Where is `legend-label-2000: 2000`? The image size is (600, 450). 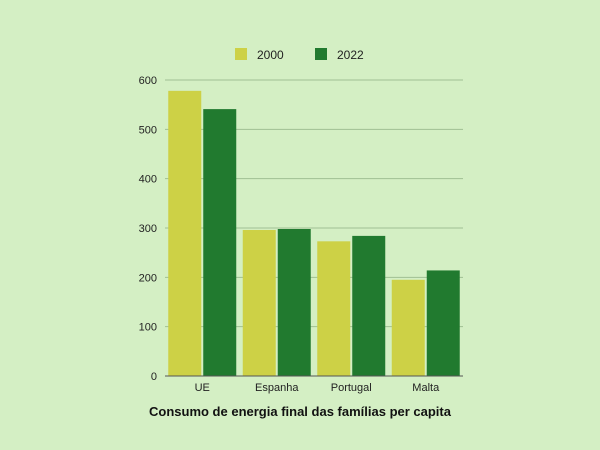
legend-label-2000: 2000 is located at coordinates (270, 55).